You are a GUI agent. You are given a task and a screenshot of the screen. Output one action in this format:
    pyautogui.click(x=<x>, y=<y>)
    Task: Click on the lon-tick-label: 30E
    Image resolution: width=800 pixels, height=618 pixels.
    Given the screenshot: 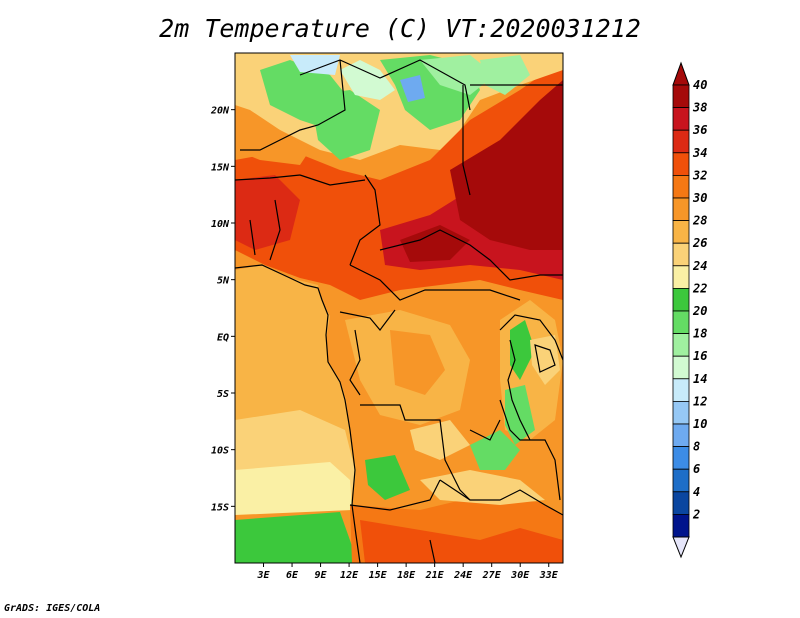 What is the action you would take?
    pyautogui.click(x=520, y=575)
    